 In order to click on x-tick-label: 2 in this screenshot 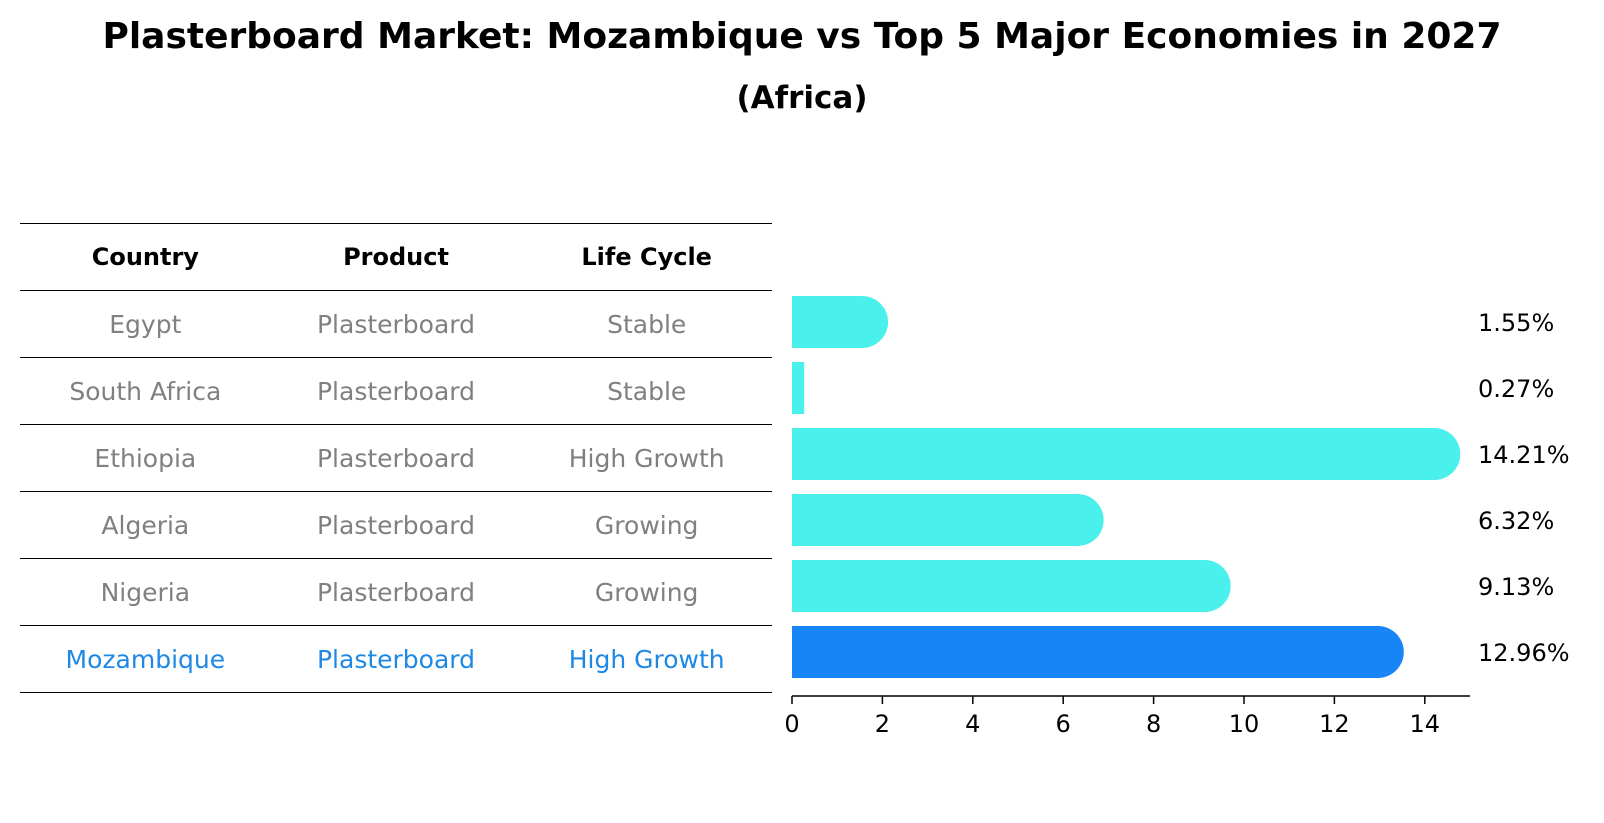, I will do `click(882, 724)`.